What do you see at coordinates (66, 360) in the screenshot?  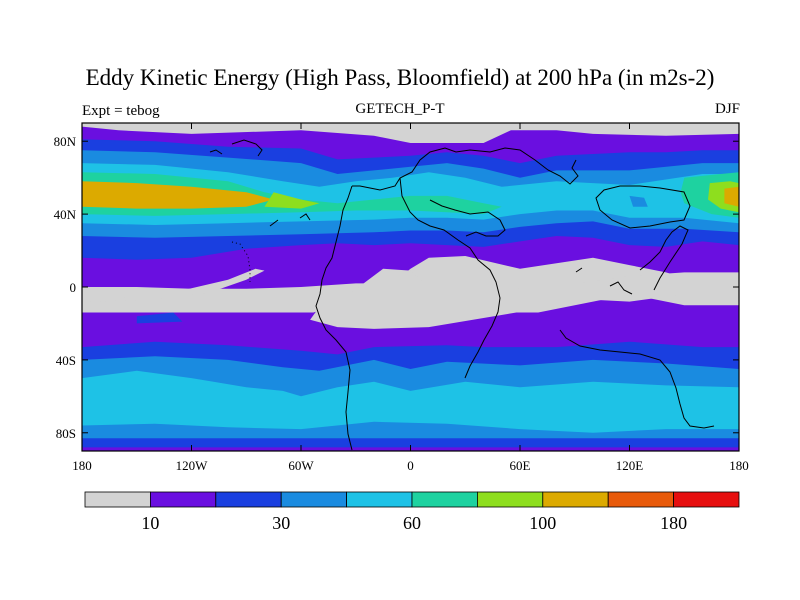 I see `y-tick-label-3: 40S` at bounding box center [66, 360].